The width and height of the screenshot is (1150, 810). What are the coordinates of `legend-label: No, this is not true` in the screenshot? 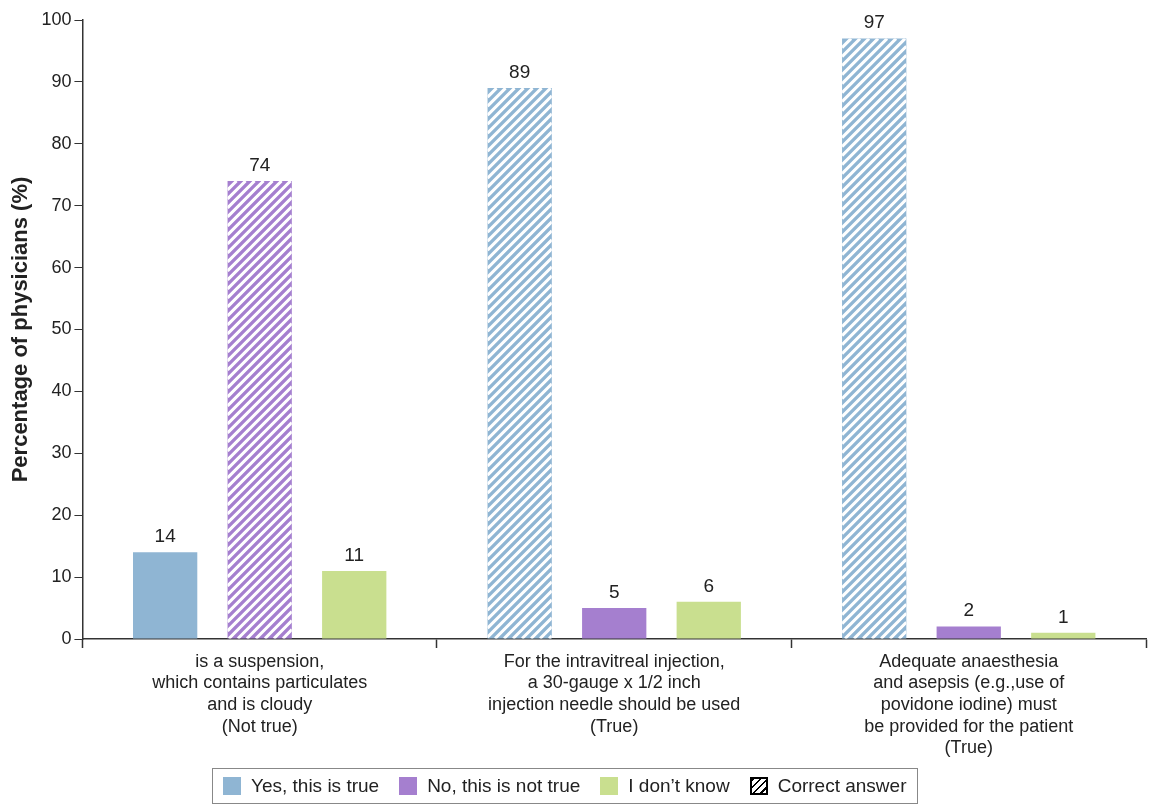 It's located at (504, 786).